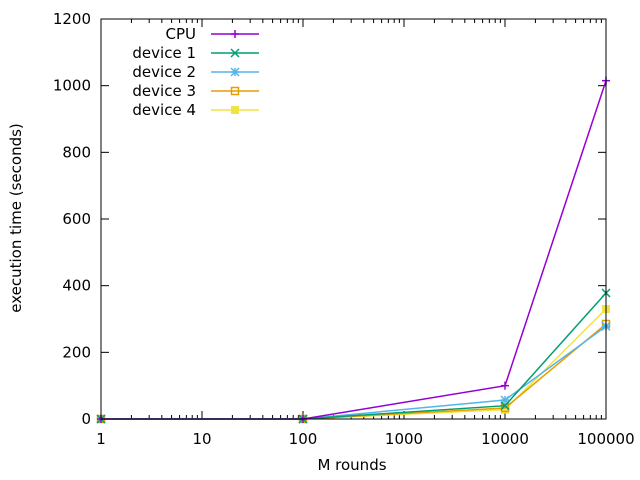 The width and height of the screenshot is (640, 480). I want to click on x-tick-label: 1000, so click(404, 439).